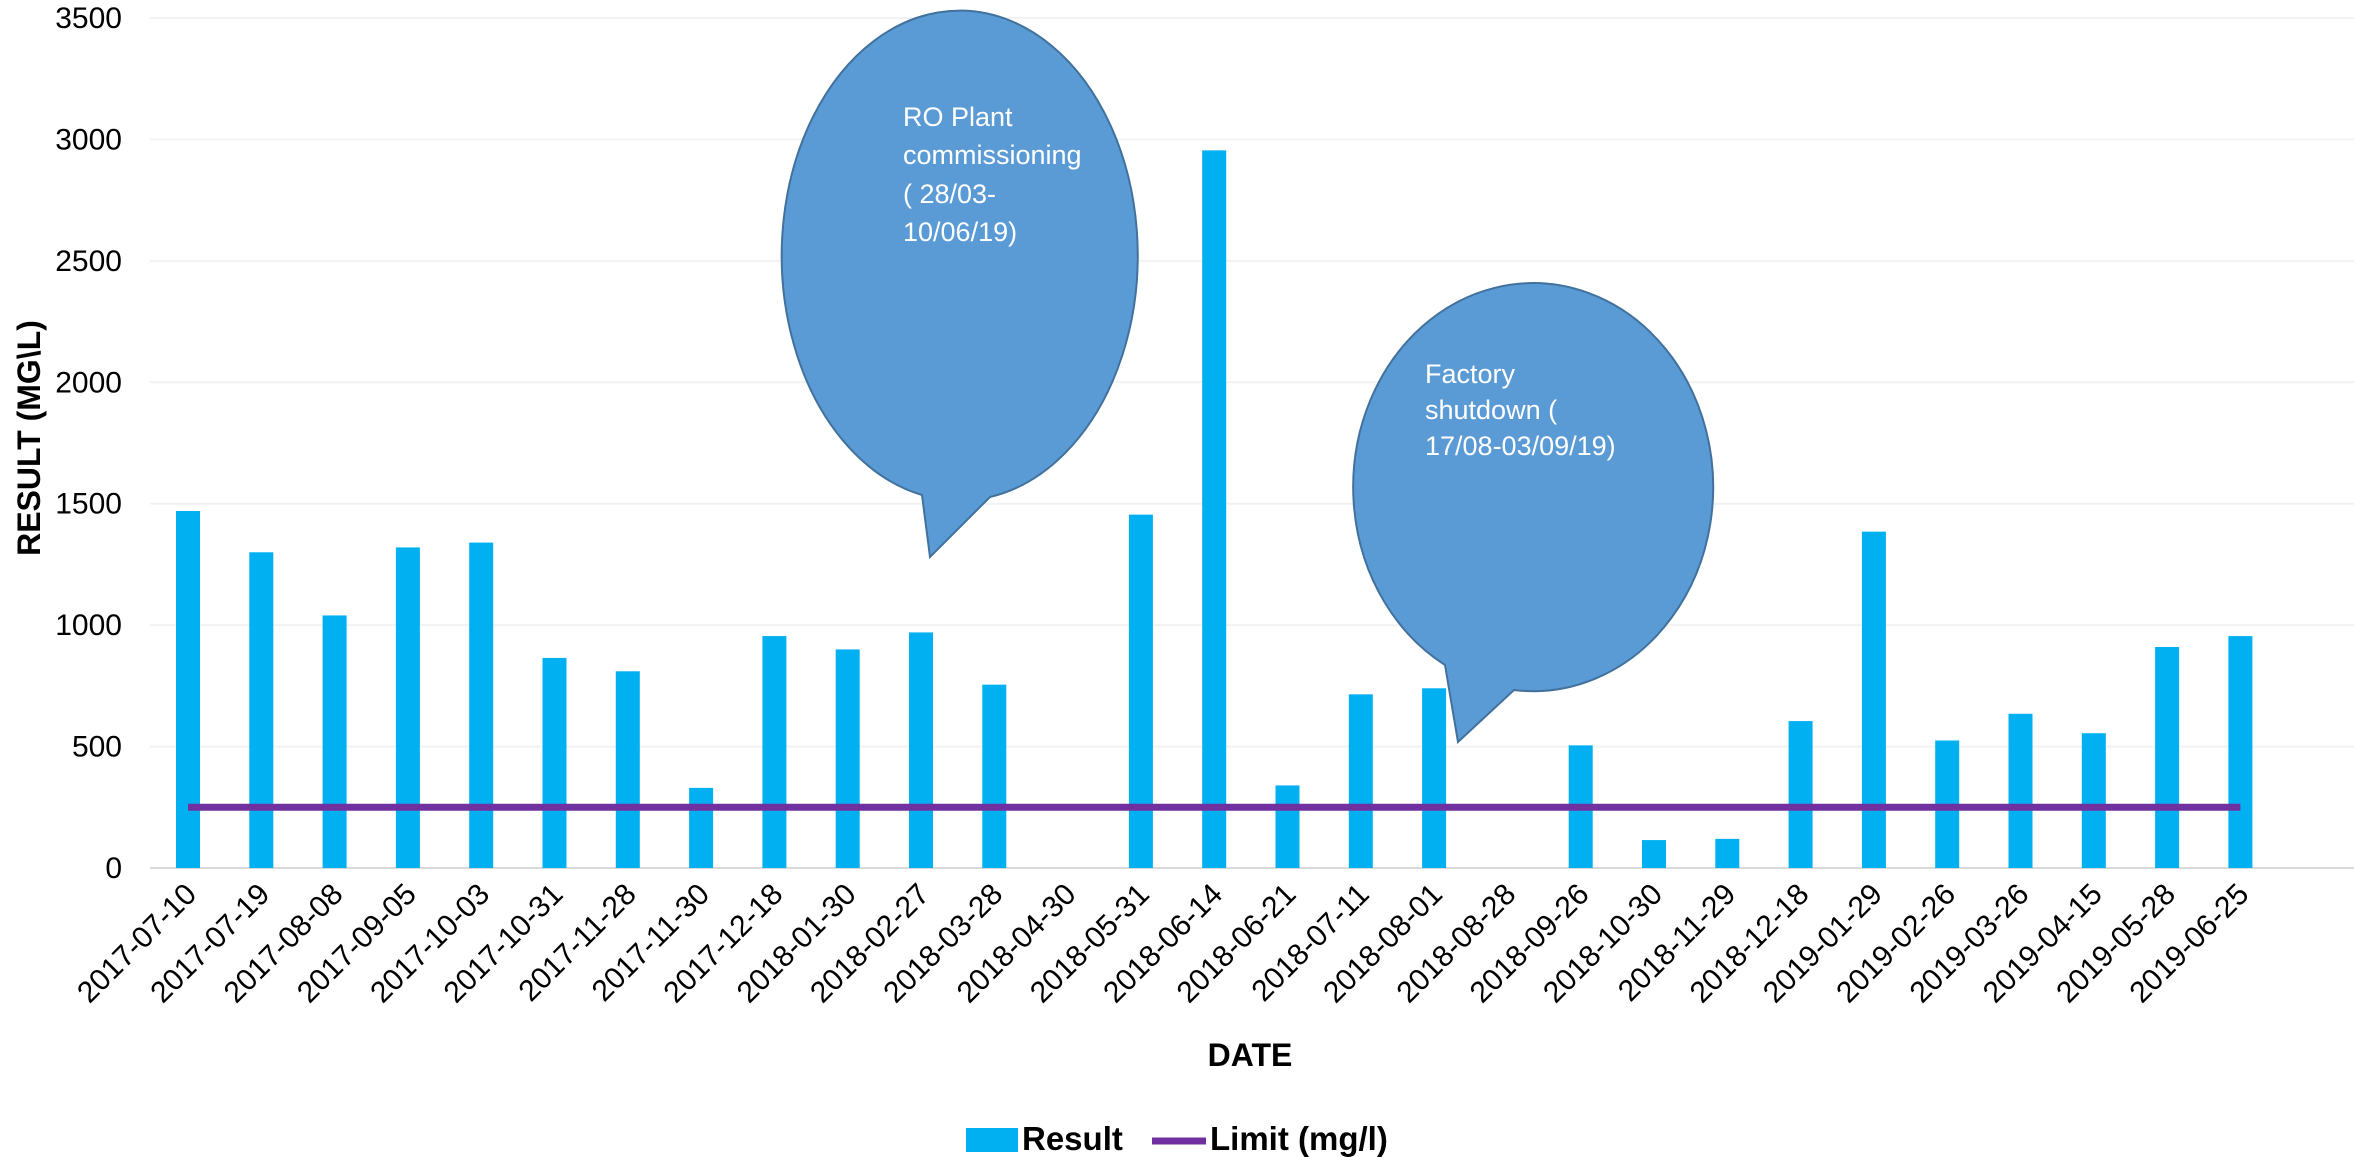 The width and height of the screenshot is (2354, 1157). I want to click on callout-factory-line: Factory, so click(1470, 374).